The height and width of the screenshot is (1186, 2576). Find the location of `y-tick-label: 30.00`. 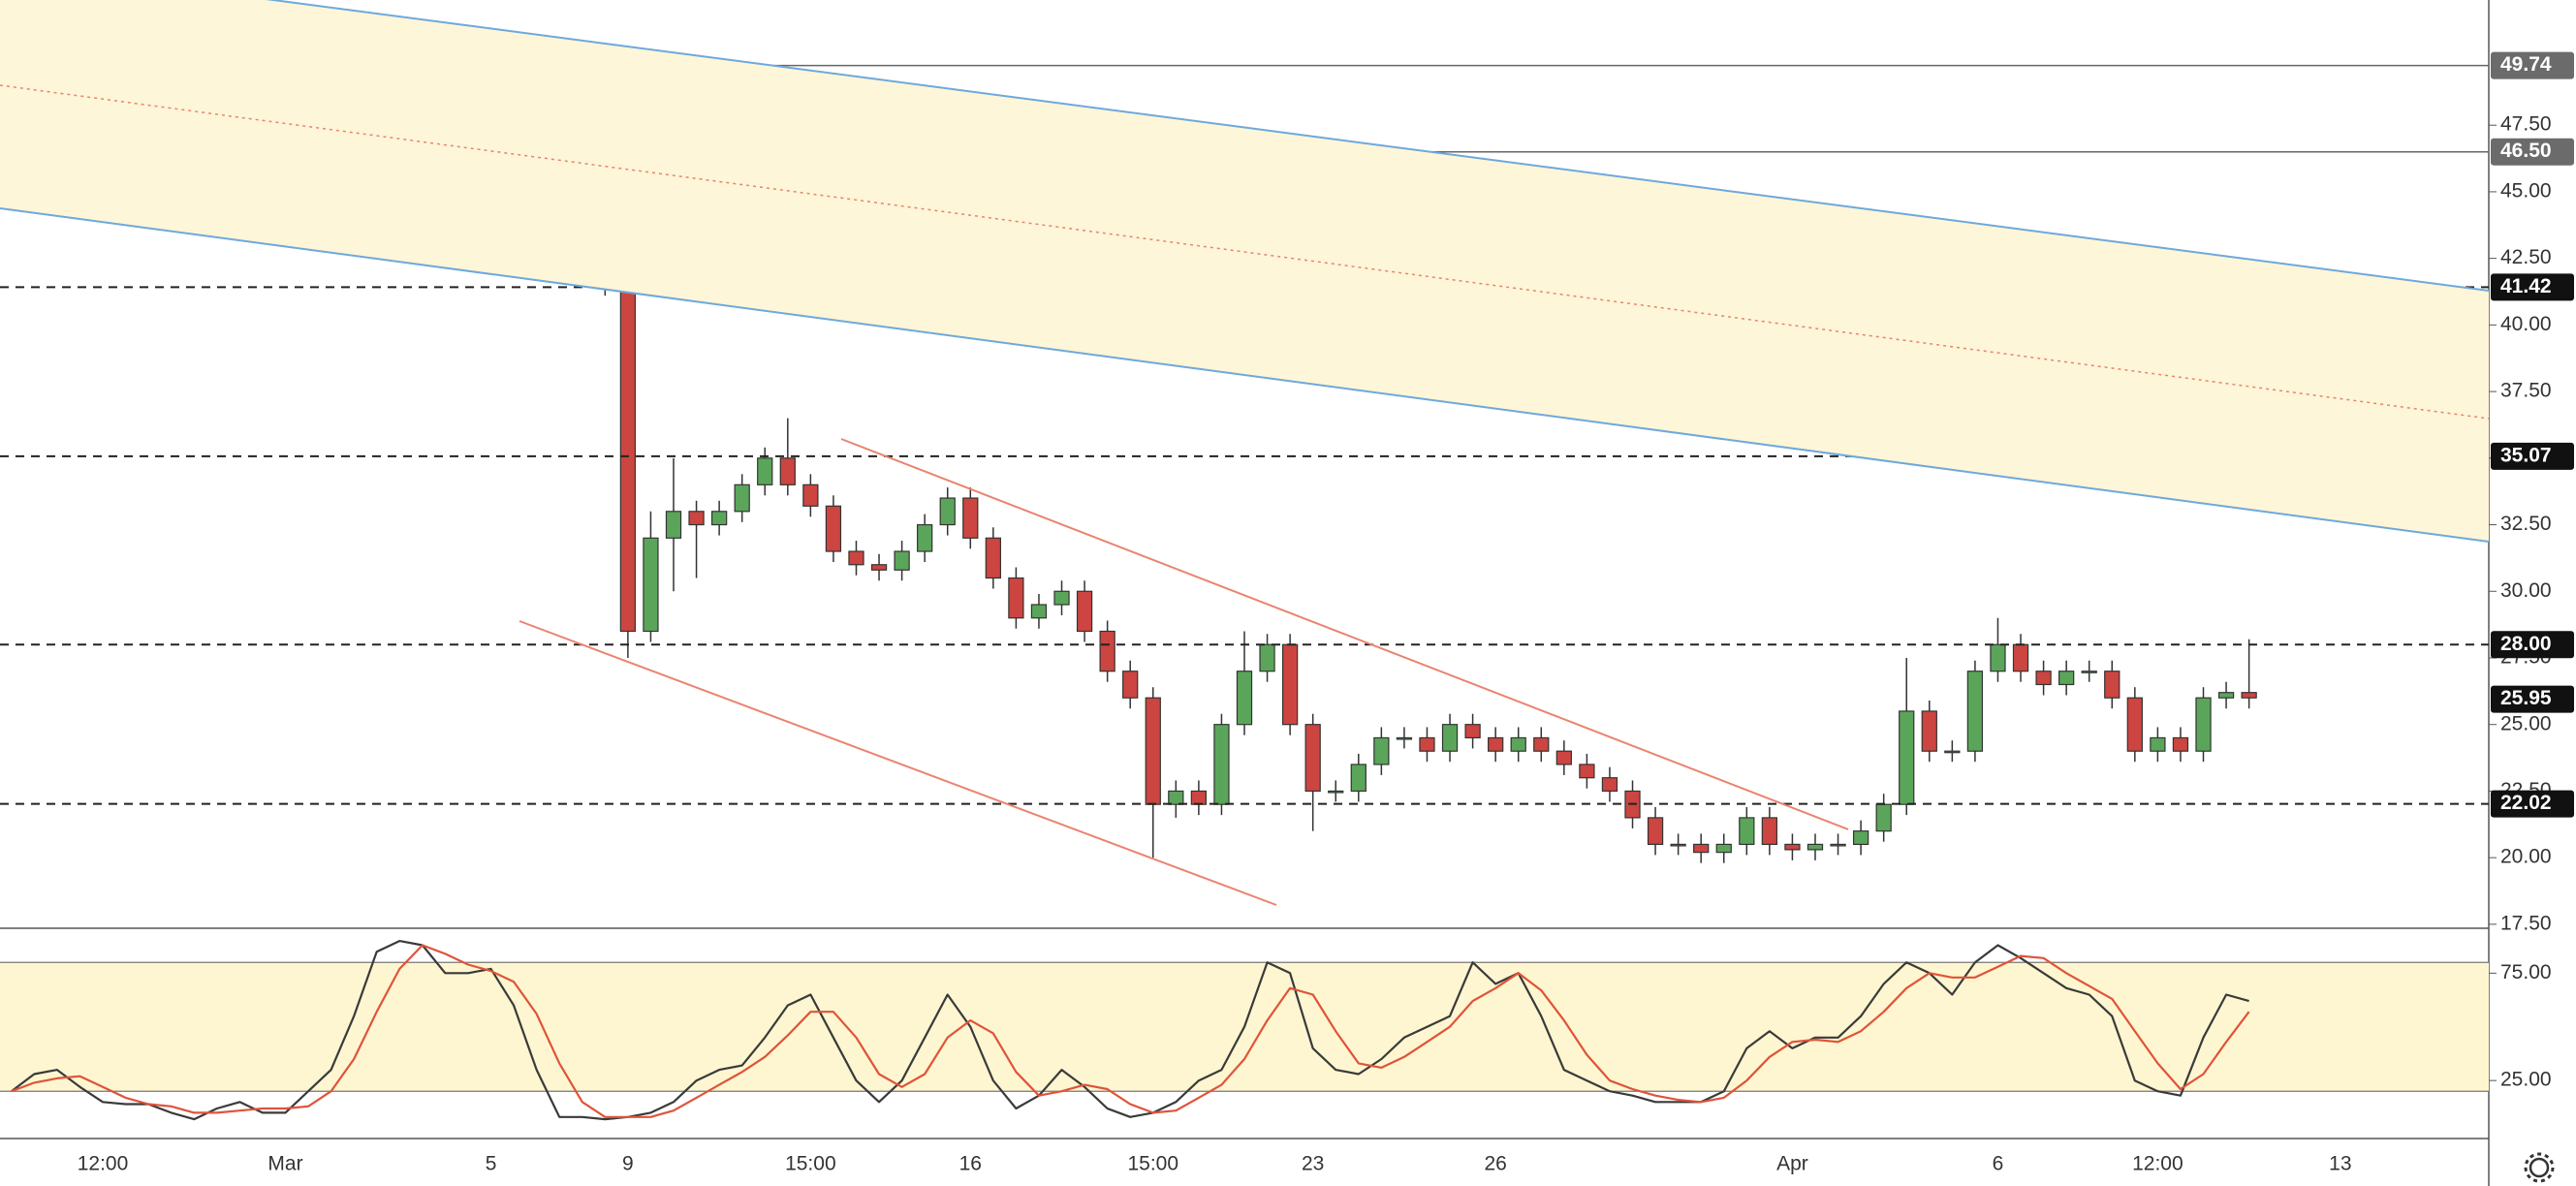

y-tick-label: 30.00 is located at coordinates (2526, 590).